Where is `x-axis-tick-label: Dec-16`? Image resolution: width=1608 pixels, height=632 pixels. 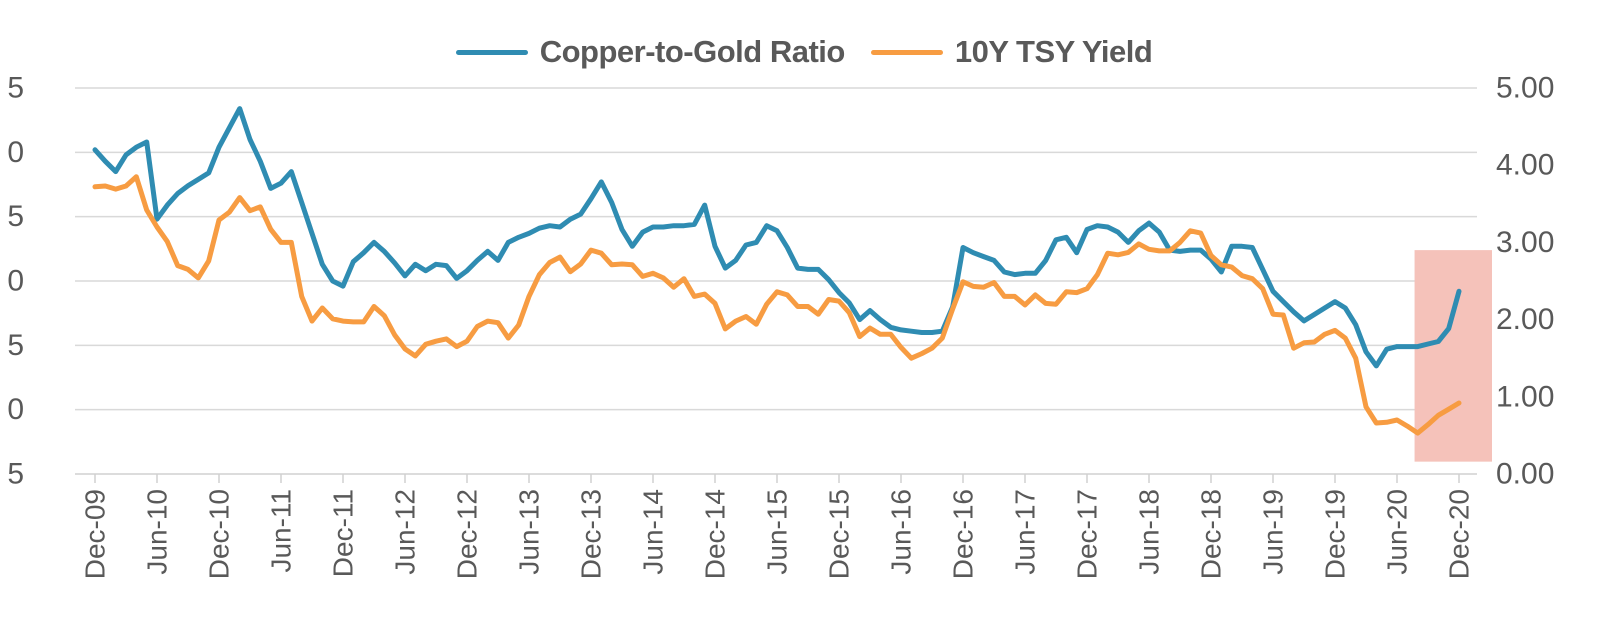 x-axis-tick-label: Dec-16 is located at coordinates (963, 534).